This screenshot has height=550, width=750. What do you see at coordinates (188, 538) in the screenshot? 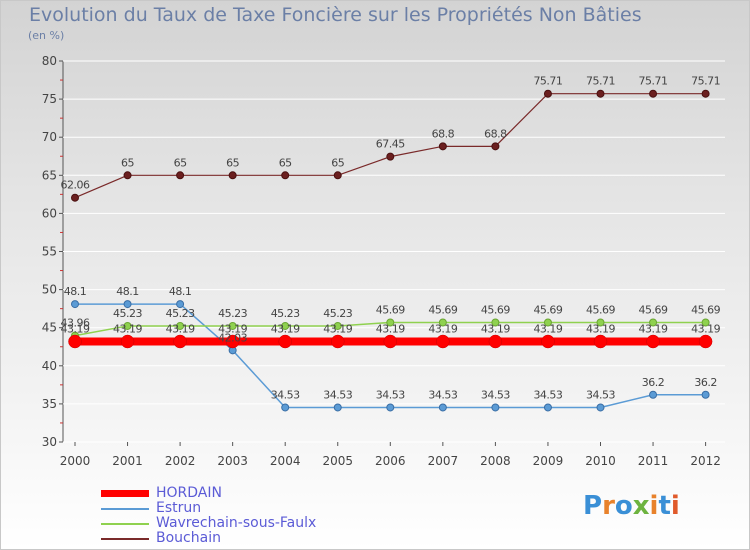
I see `legend-label-bouchain: Bouchain` at bounding box center [188, 538].